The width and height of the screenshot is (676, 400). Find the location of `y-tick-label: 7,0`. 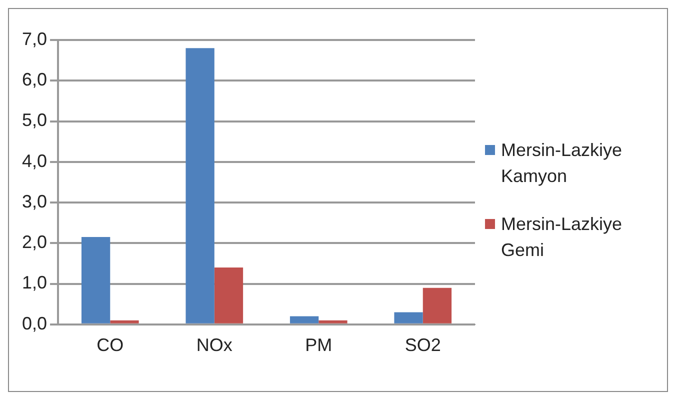

y-tick-label: 7,0 is located at coordinates (35, 38).